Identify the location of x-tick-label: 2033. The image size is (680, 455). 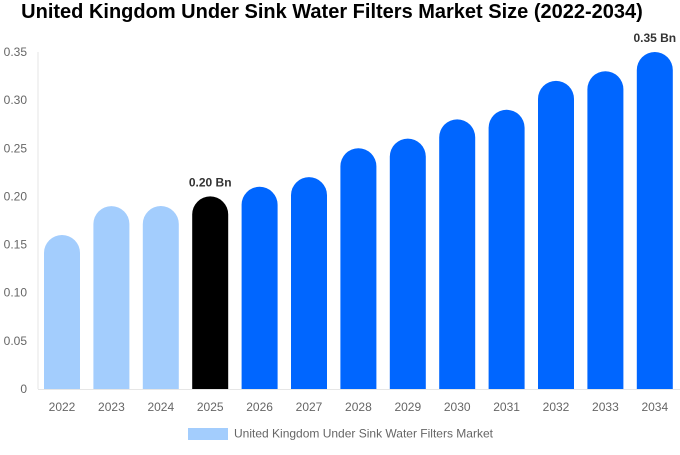
(605, 407).